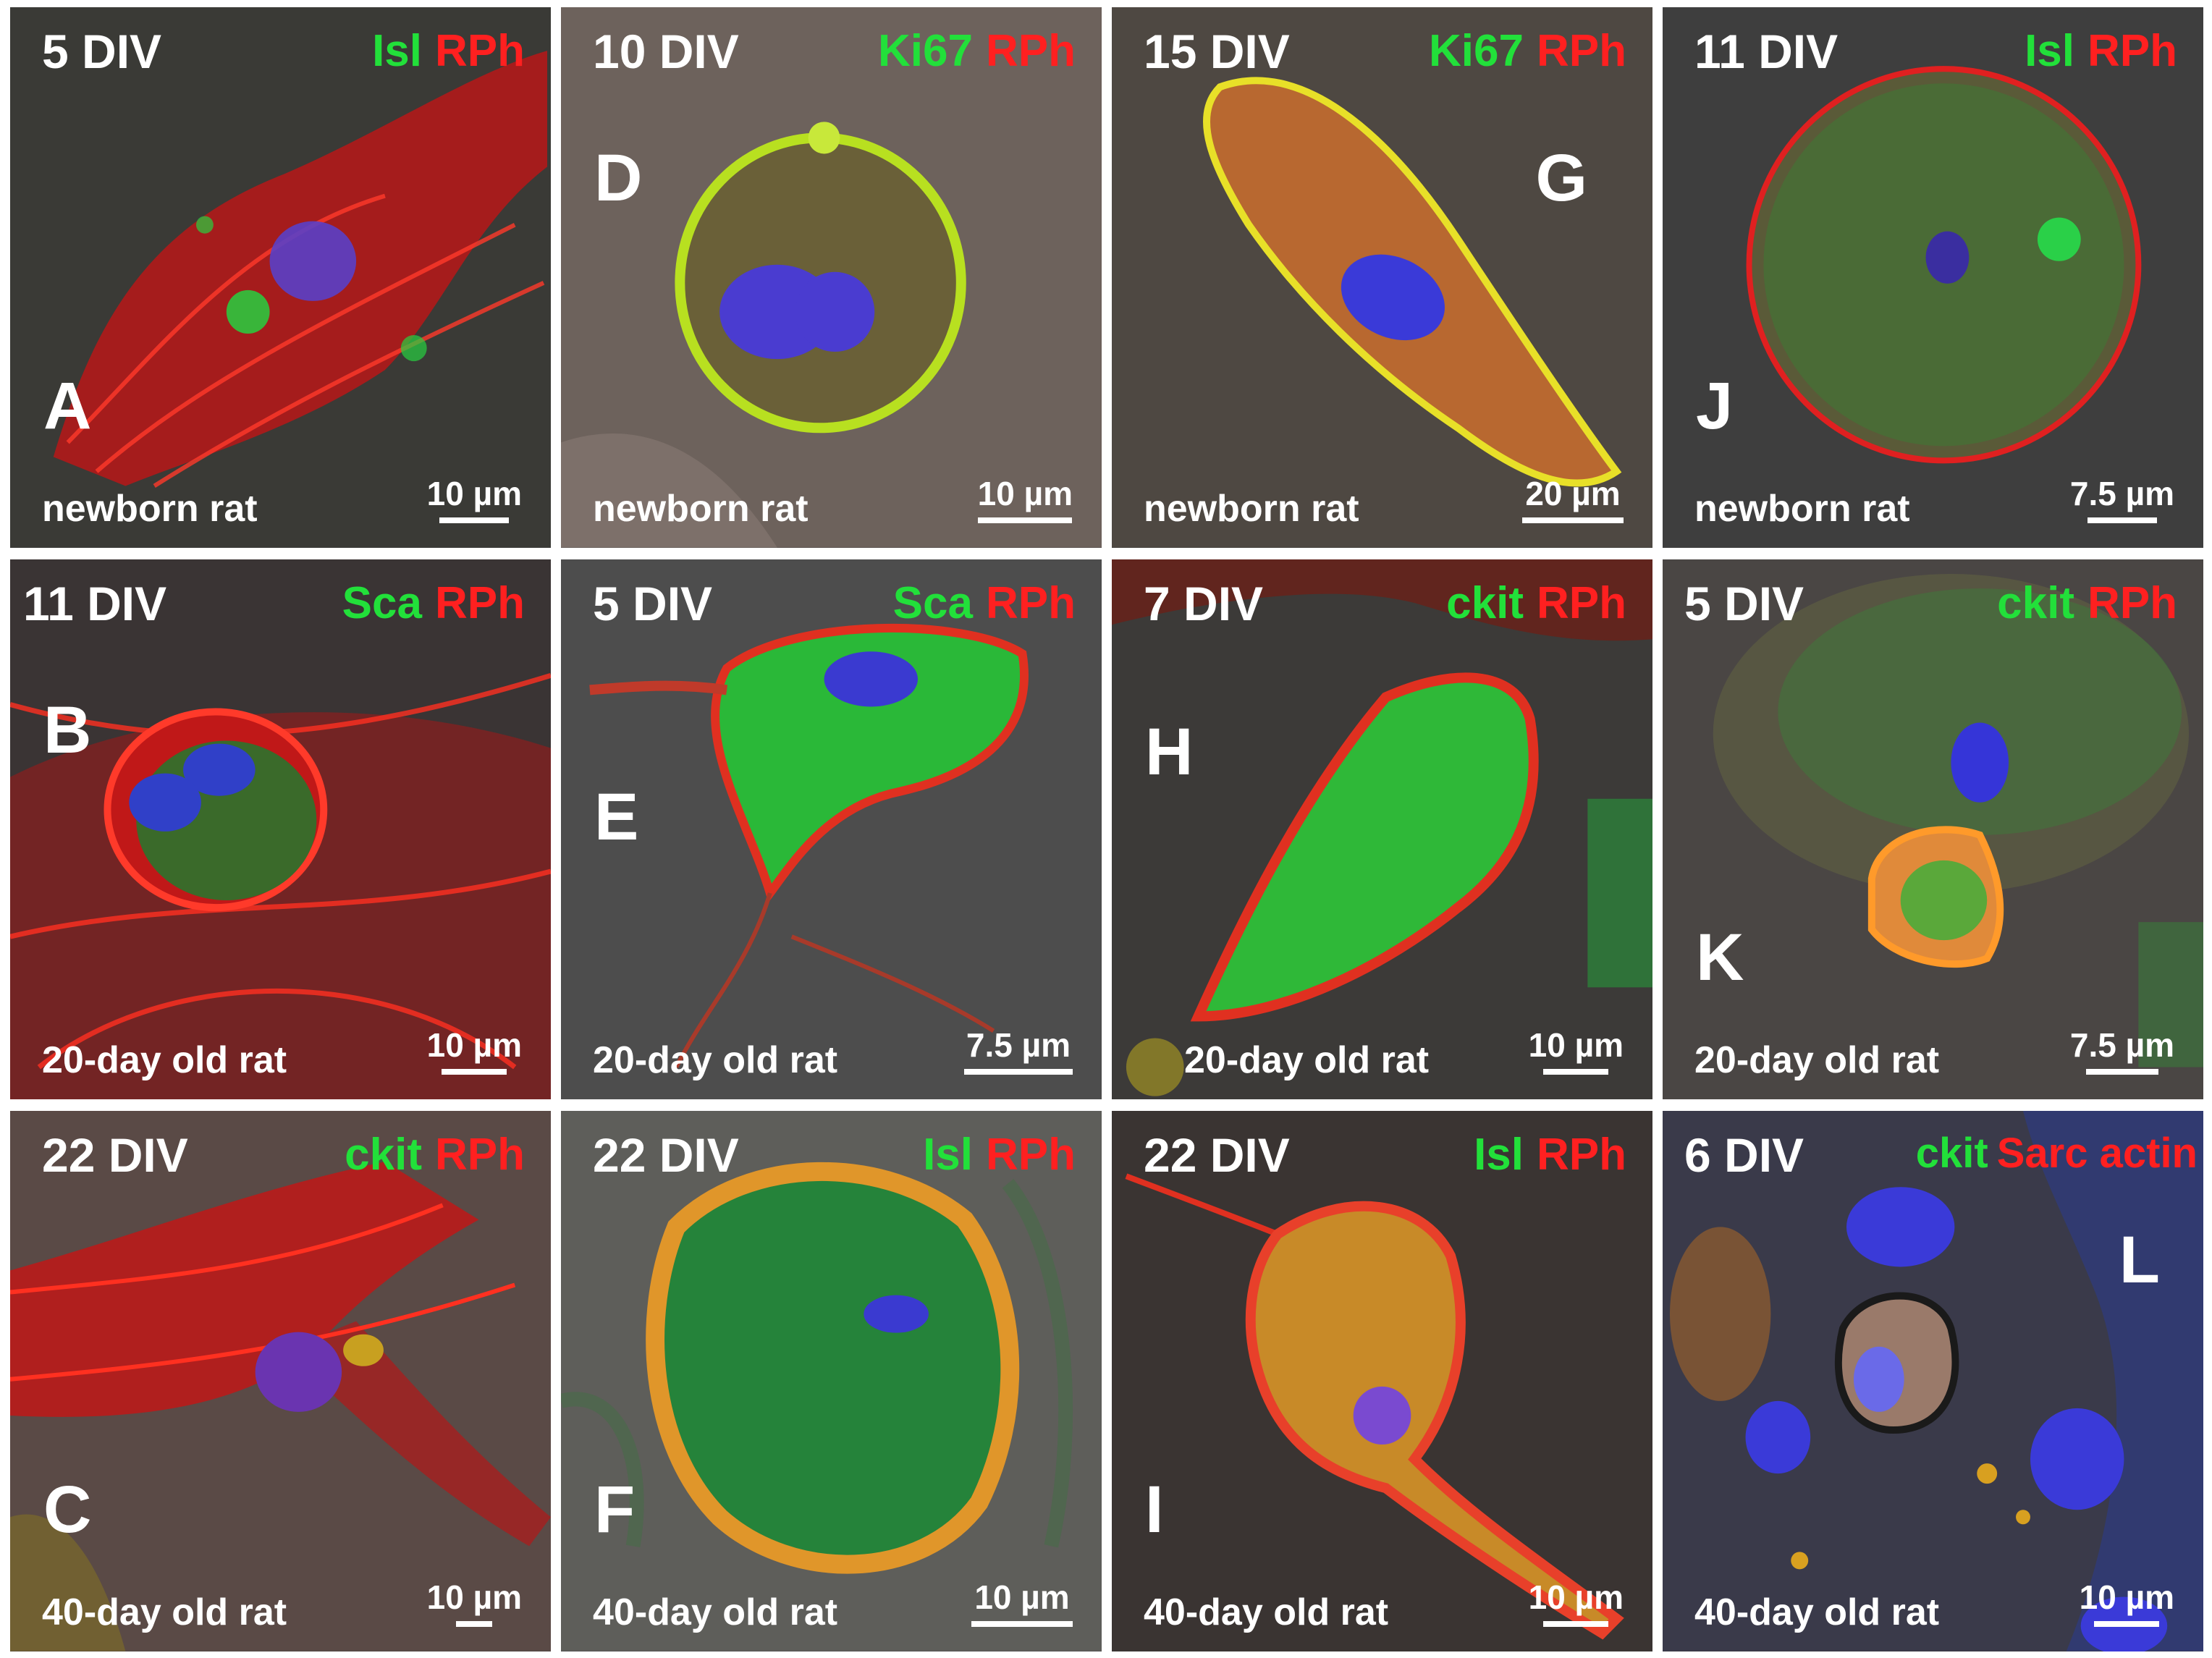 The image size is (2212, 1658). Describe the element at coordinates (1715, 405) in the screenshot. I see `panel-letter: J` at that location.